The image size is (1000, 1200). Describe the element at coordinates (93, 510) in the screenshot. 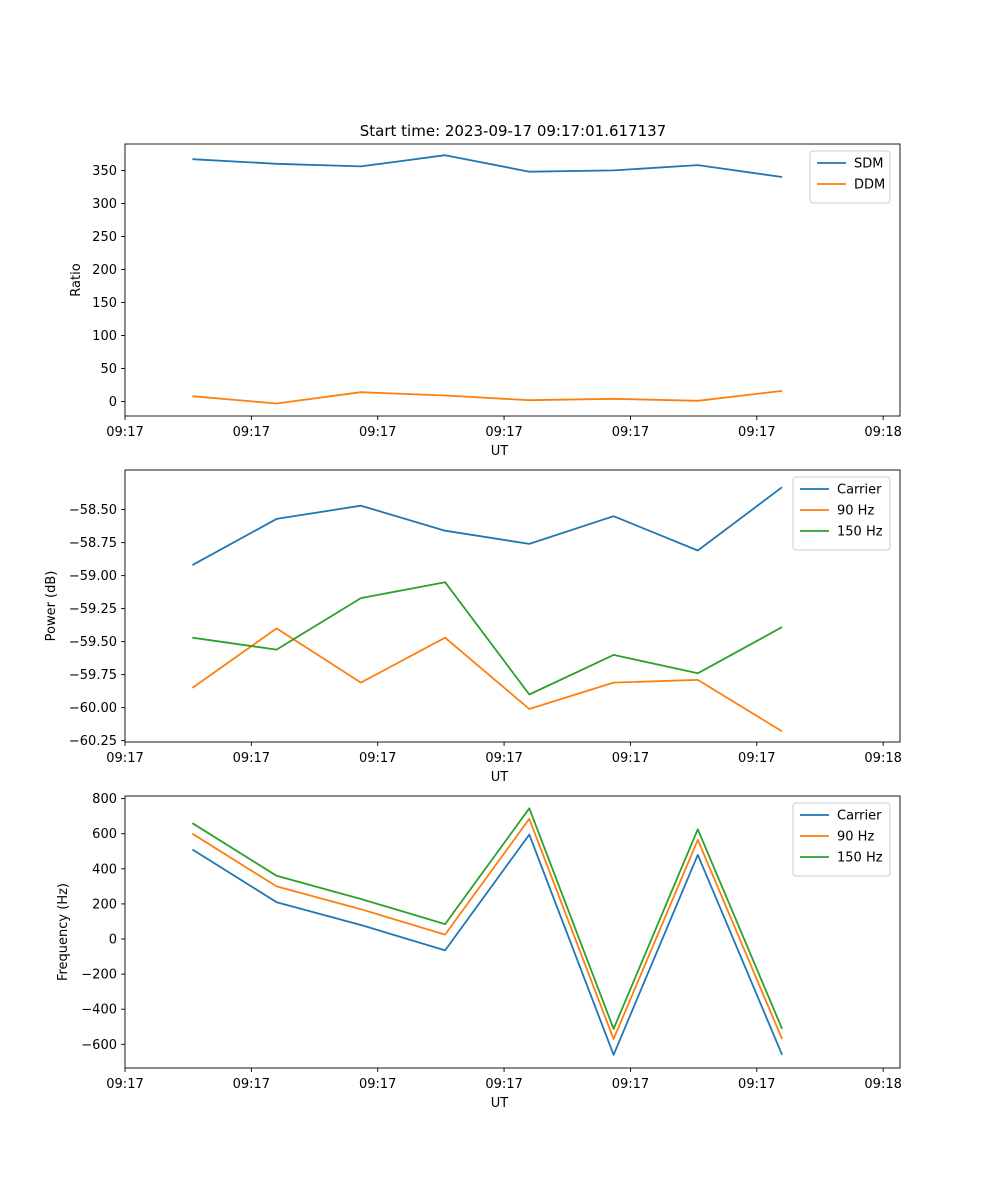

I see `y-tick-label: −58.50` at that location.